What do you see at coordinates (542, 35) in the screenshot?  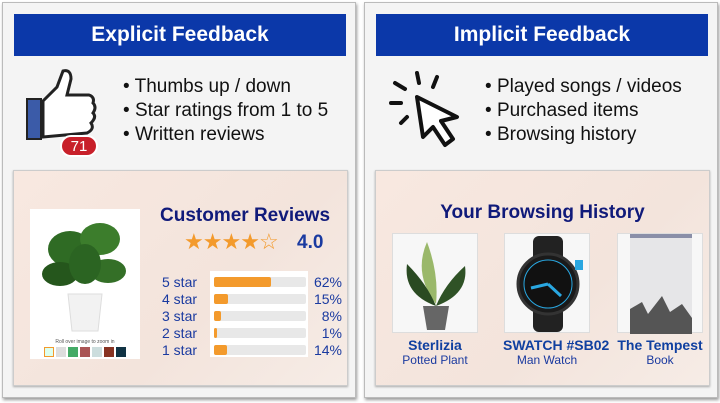 I see `panel-header: Implicit Feedback` at bounding box center [542, 35].